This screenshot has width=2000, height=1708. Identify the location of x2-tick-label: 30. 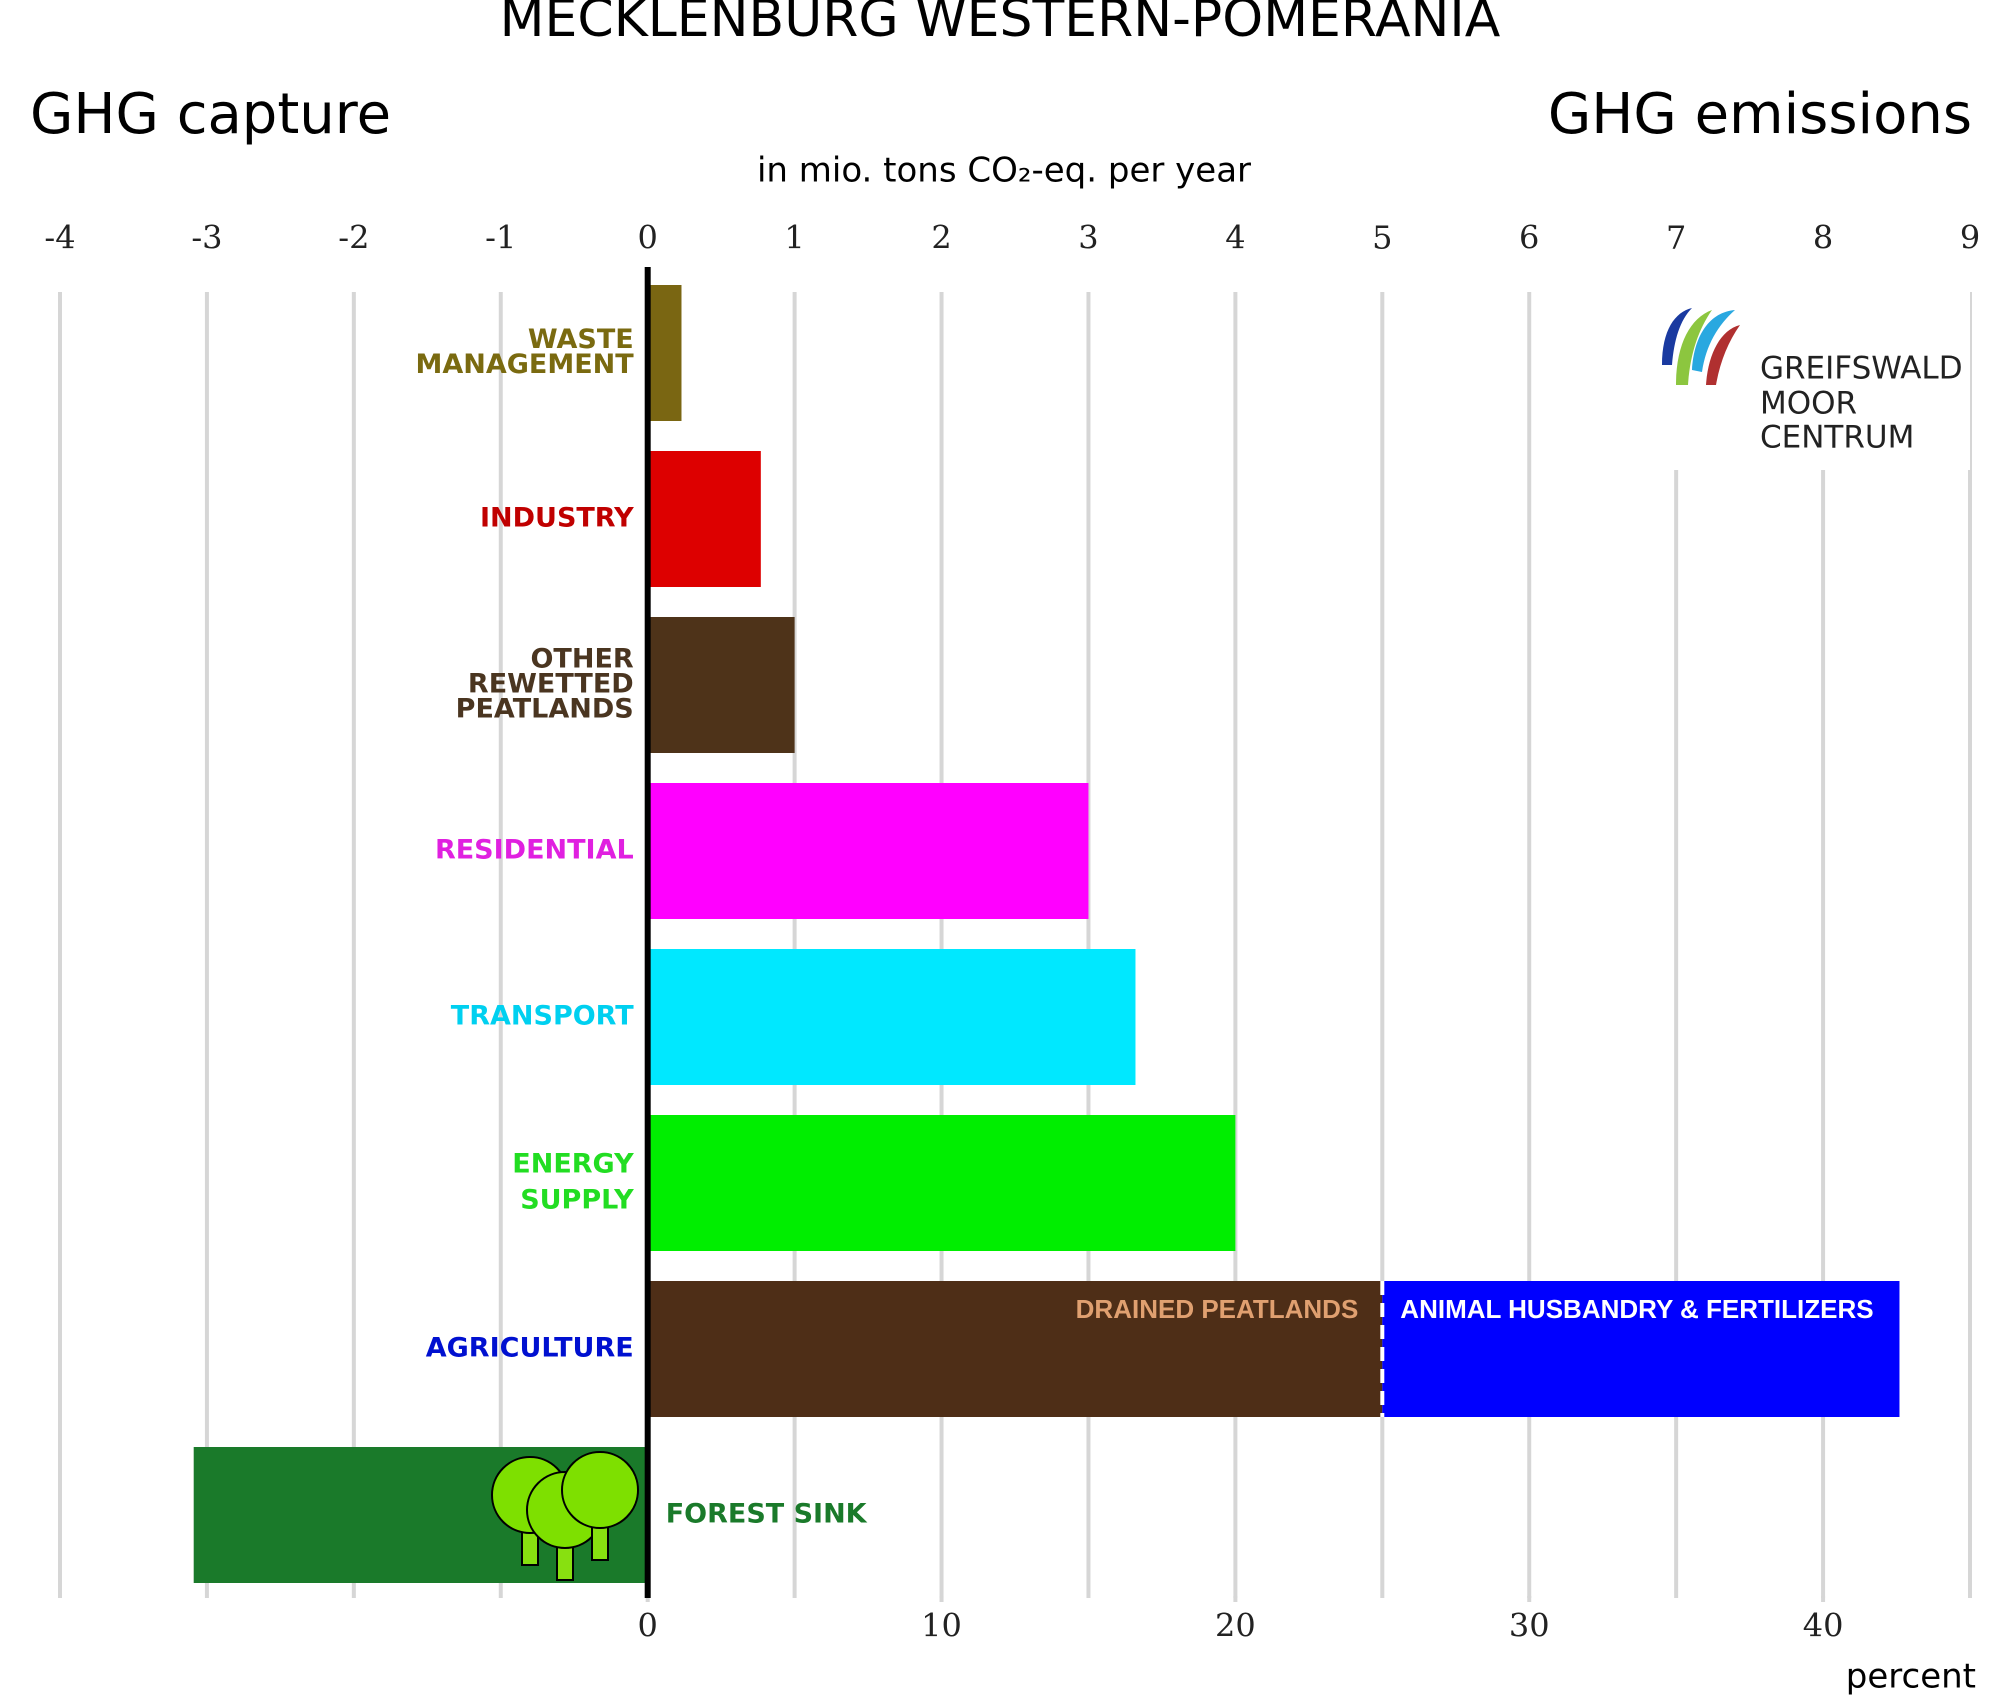
(1529, 1626).